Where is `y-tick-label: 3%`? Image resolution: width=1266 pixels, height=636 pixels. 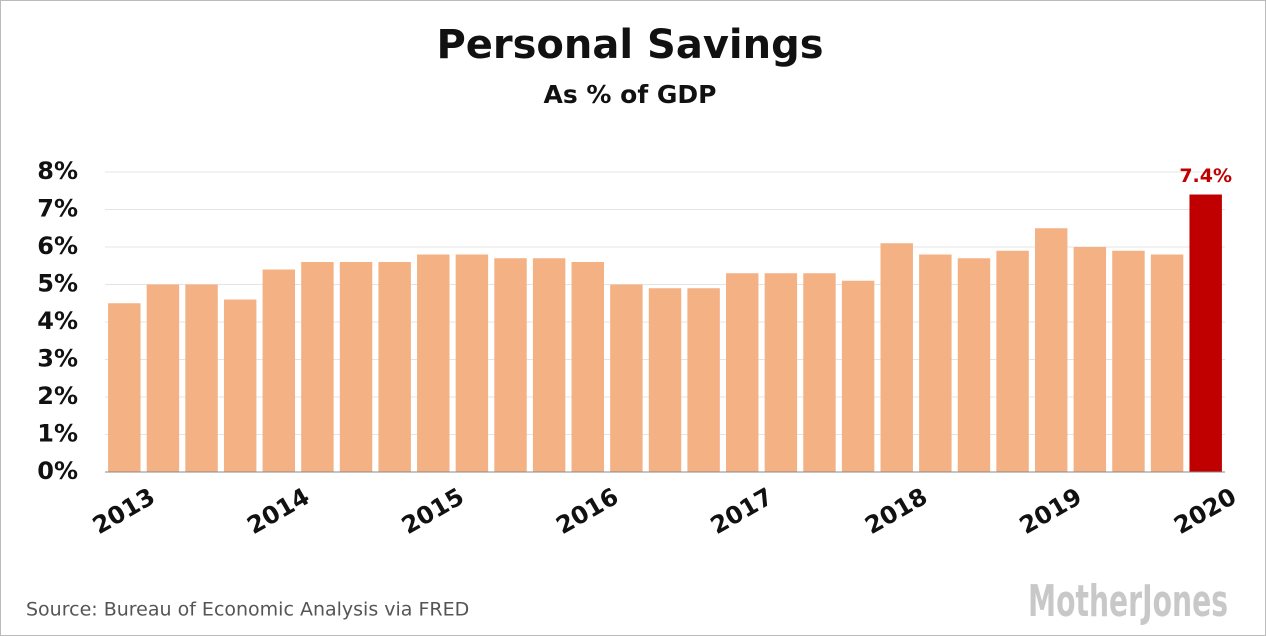 y-tick-label: 3% is located at coordinates (57, 359).